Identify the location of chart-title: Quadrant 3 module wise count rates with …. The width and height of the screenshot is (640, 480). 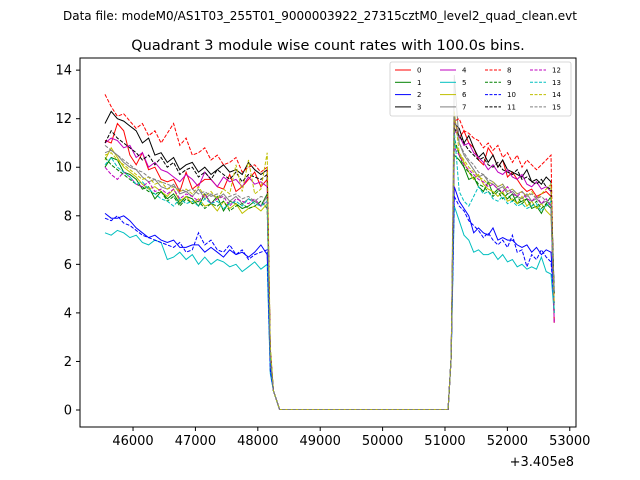
(328, 46).